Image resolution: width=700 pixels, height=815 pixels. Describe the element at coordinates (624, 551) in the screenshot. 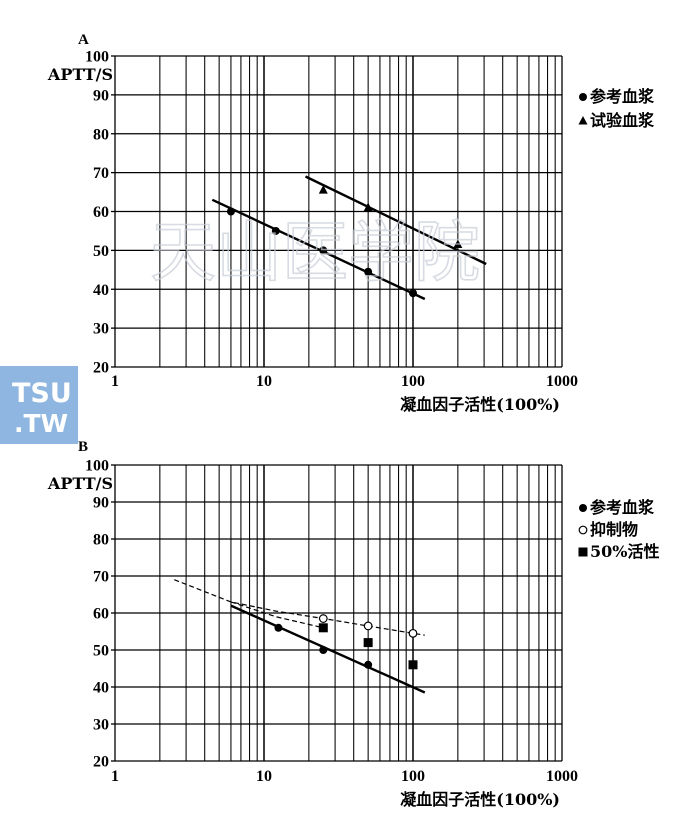

I see `legend-label: 50%活性` at that location.